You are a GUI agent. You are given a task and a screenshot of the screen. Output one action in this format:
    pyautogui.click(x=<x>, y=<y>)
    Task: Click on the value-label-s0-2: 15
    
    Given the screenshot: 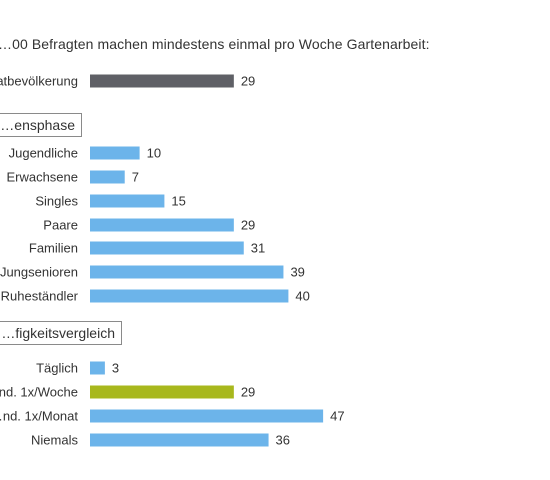 What is the action you would take?
    pyautogui.click(x=178, y=201)
    